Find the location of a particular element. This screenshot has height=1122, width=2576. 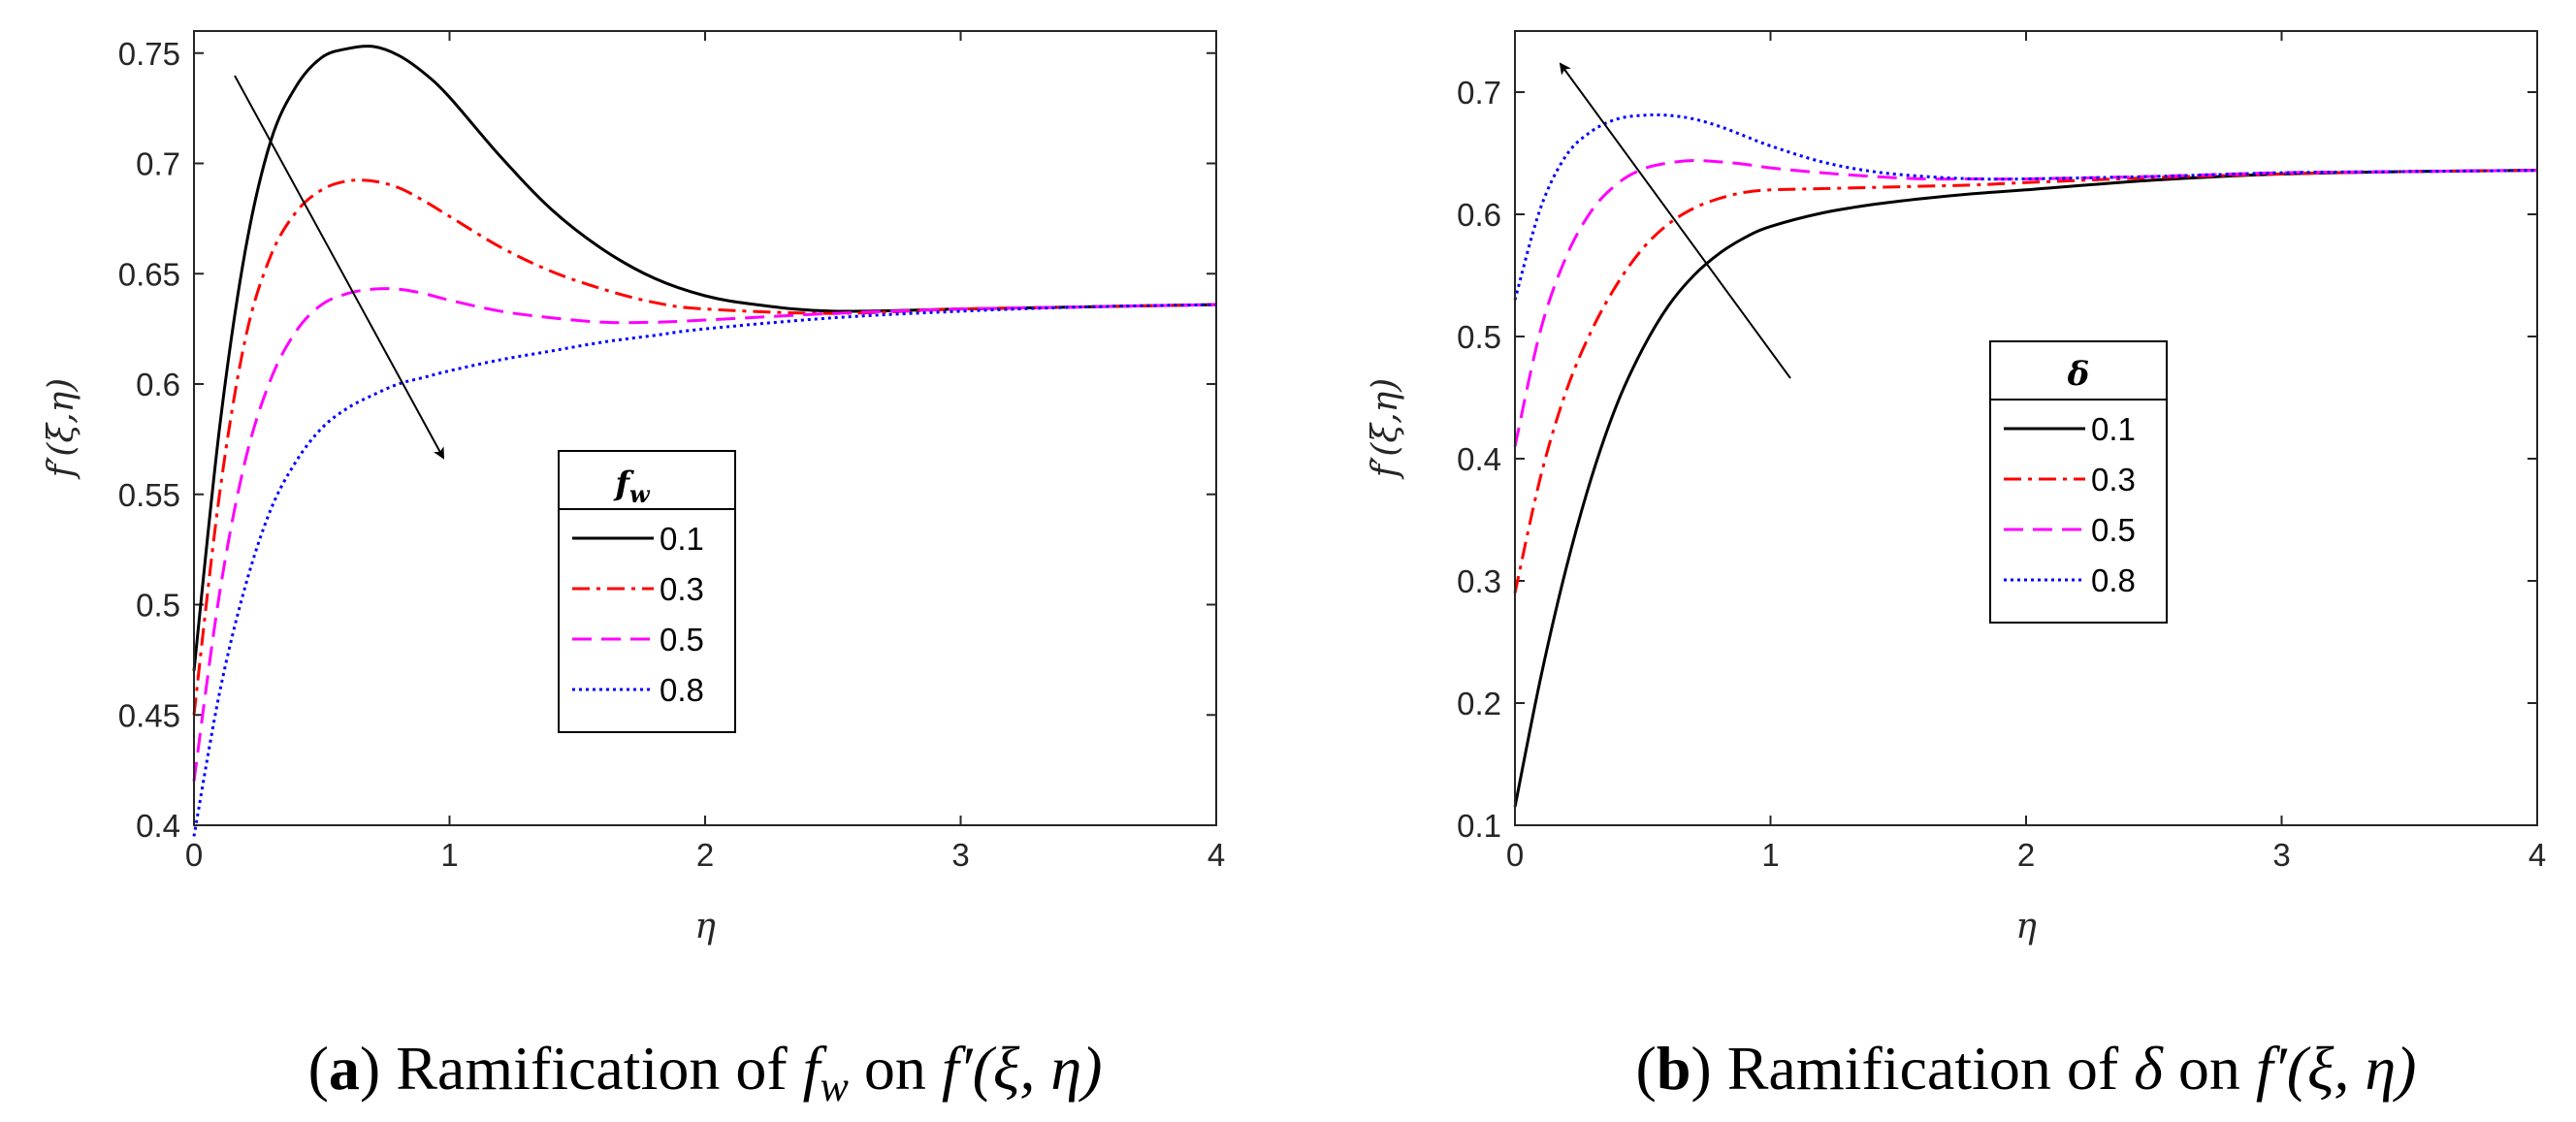

panel-b-ytick-label: 0.3 is located at coordinates (1479, 581).